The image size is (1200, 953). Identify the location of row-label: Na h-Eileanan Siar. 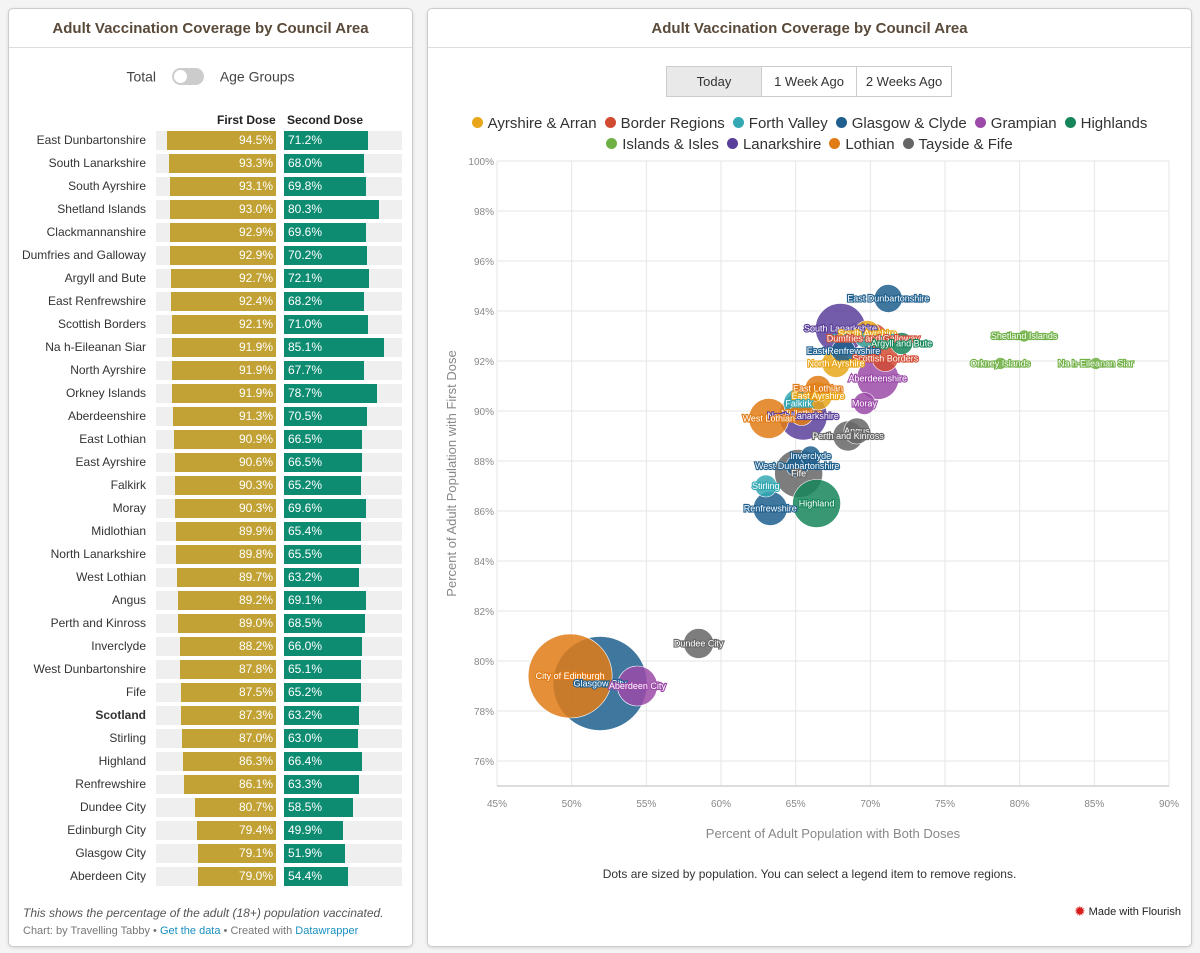
(95, 347).